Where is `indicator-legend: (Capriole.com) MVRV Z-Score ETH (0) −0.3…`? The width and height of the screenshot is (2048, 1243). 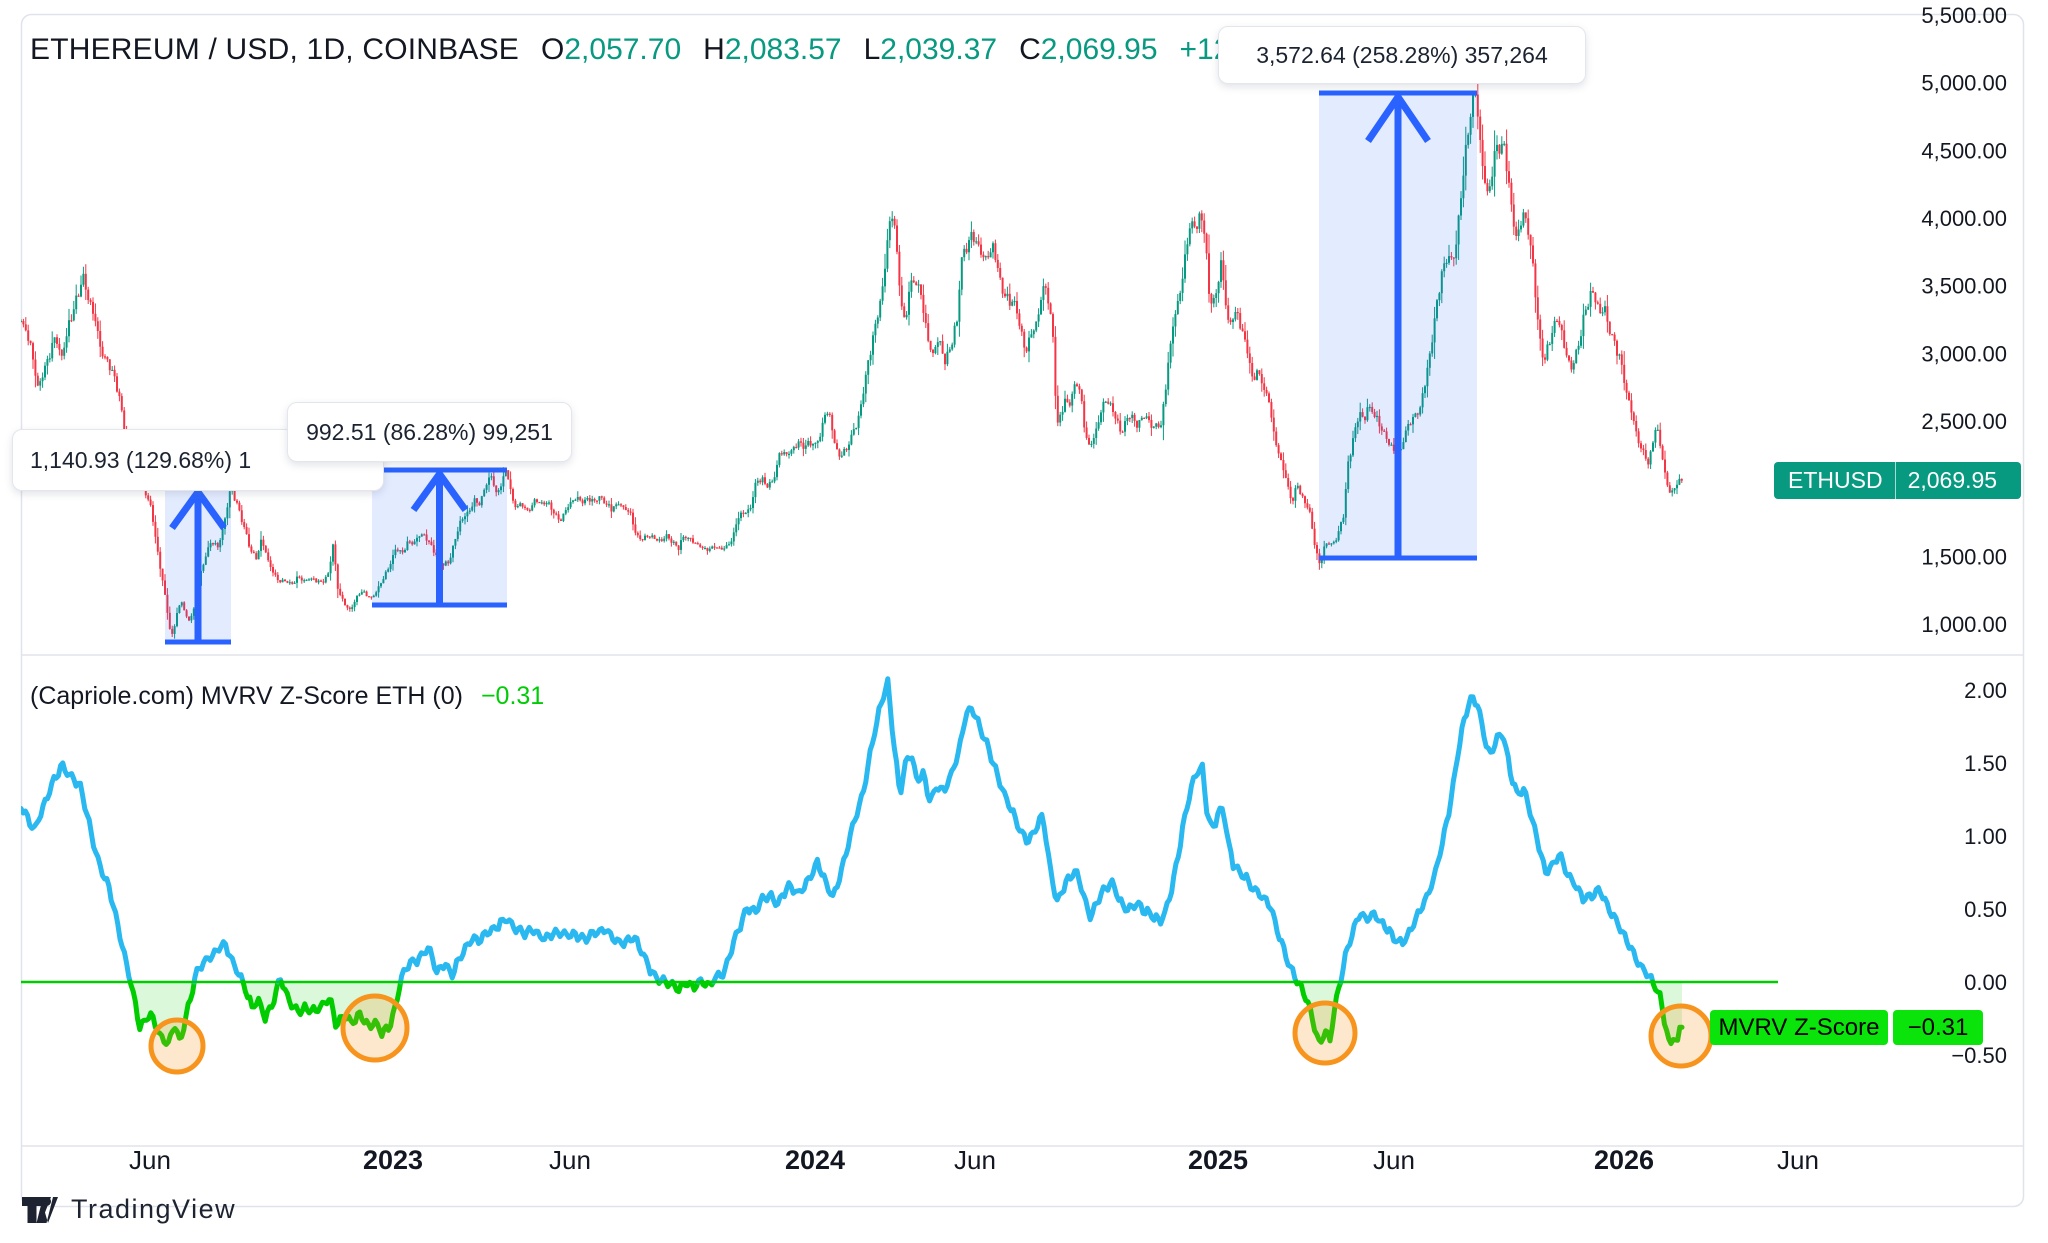
indicator-legend: (Capriole.com) MVRV Z-Score ETH (0) −0.3… is located at coordinates (287, 696).